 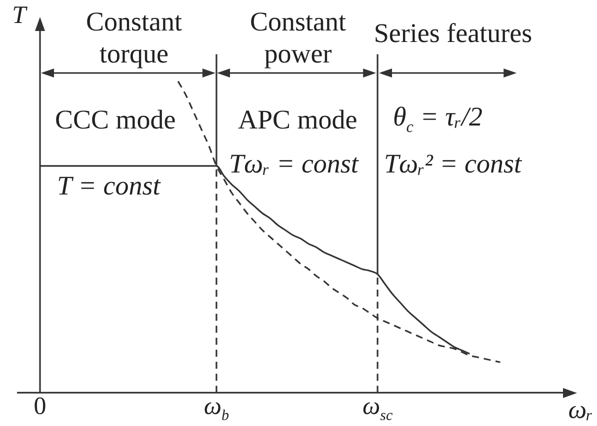 What do you see at coordinates (377, 408) in the screenshot?
I see `x-tick-label: ω$_{sc}$` at bounding box center [377, 408].